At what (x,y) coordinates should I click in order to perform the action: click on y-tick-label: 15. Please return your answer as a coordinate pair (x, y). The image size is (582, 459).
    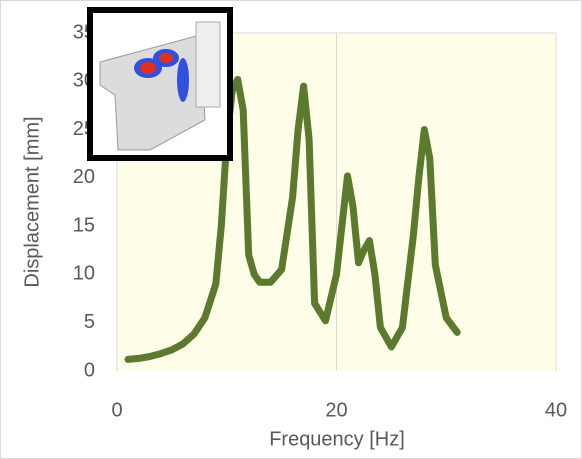
    Looking at the image, I should click on (84, 225).